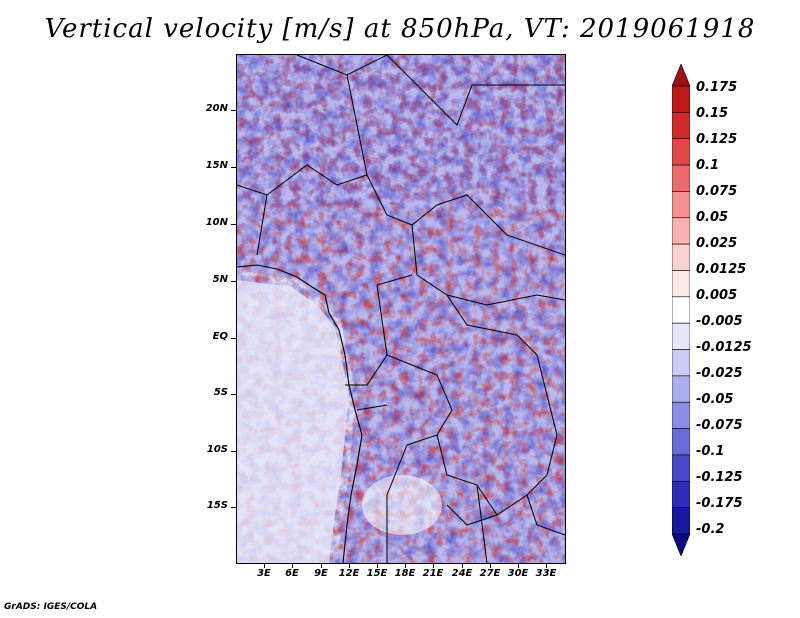 The image size is (800, 618). What do you see at coordinates (216, 165) in the screenshot?
I see `lat-label: 15N` at bounding box center [216, 165].